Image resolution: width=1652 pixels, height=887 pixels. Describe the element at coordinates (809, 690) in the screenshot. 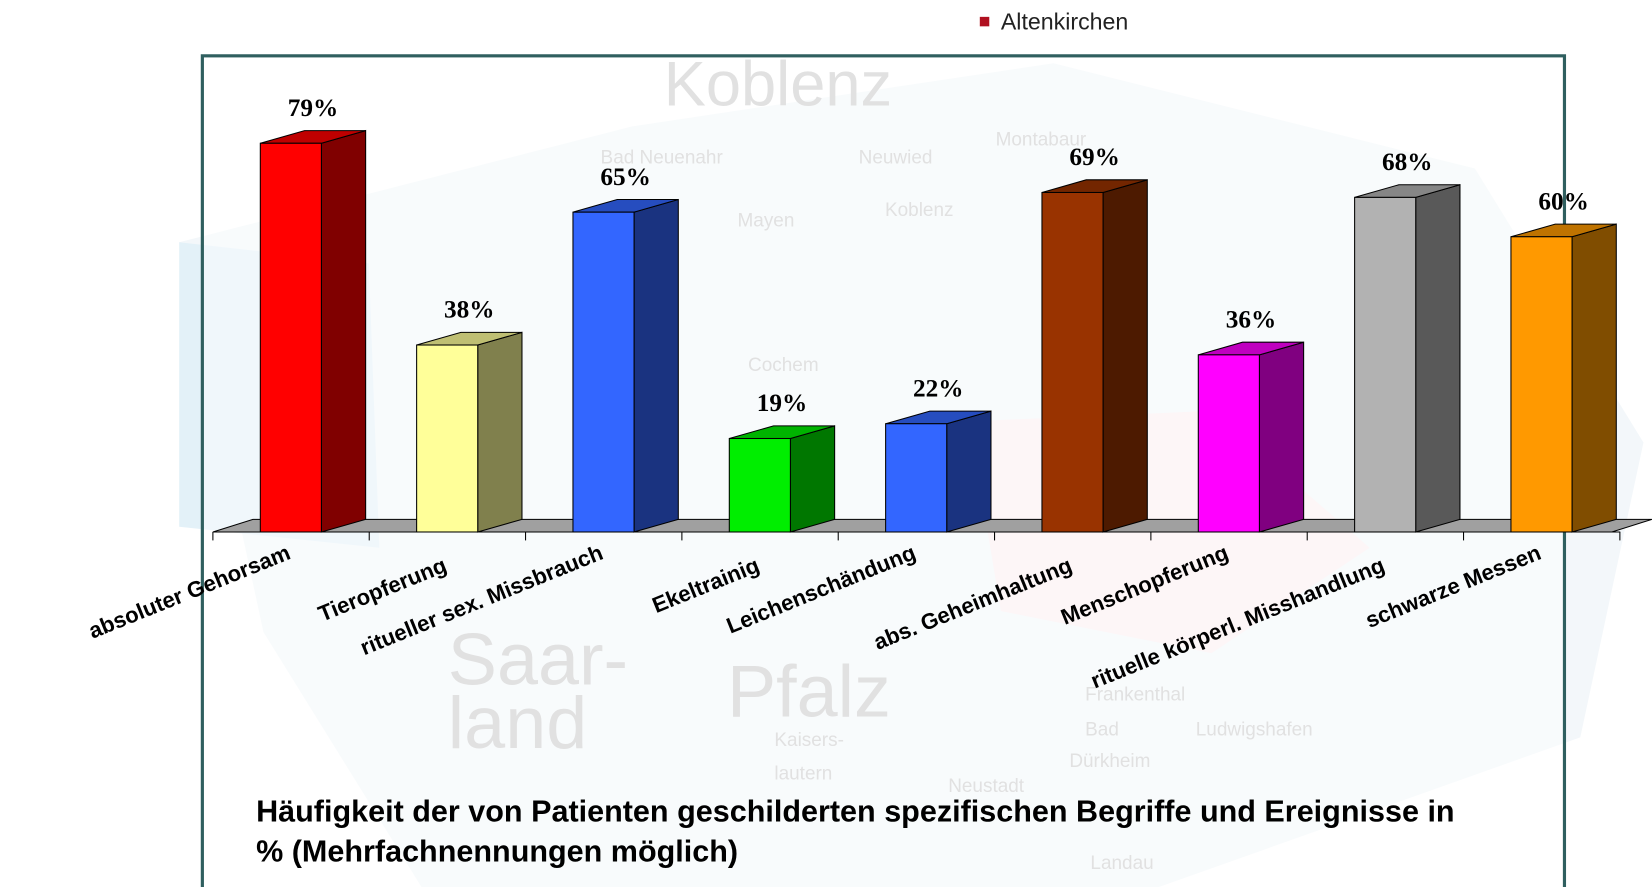

I see `map-label: Pfalz` at that location.